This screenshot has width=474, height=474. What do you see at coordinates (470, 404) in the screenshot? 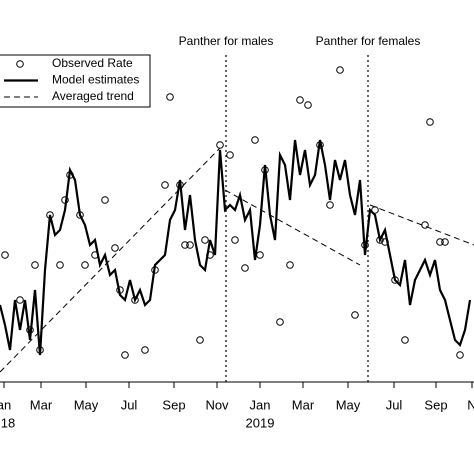
I see `x-tick-label: N` at bounding box center [470, 404].